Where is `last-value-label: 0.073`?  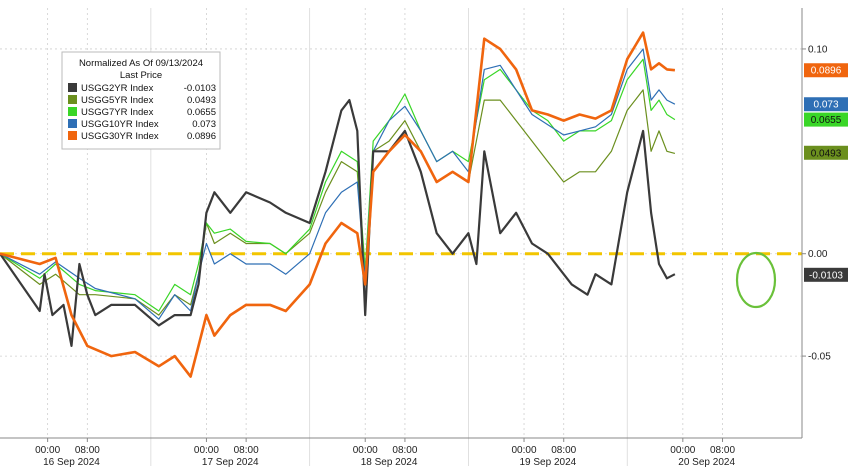
last-value-label: 0.073 is located at coordinates (825, 105).